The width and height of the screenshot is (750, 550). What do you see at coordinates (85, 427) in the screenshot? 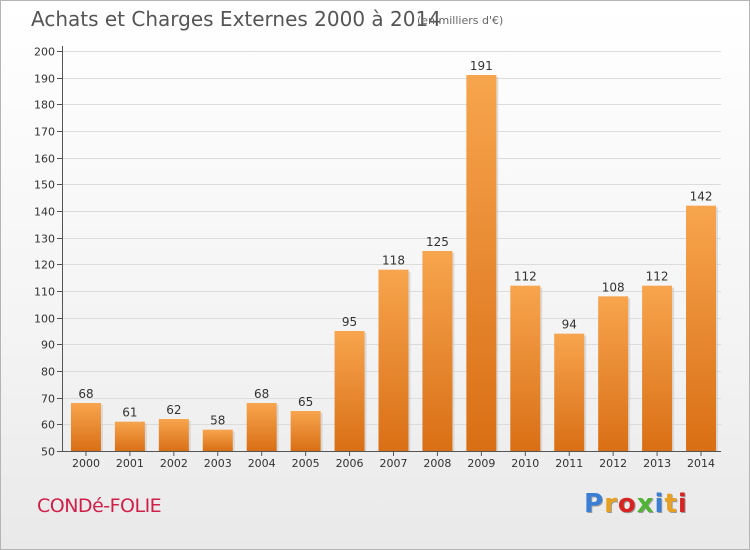
I see `bar-2000` at bounding box center [85, 427].